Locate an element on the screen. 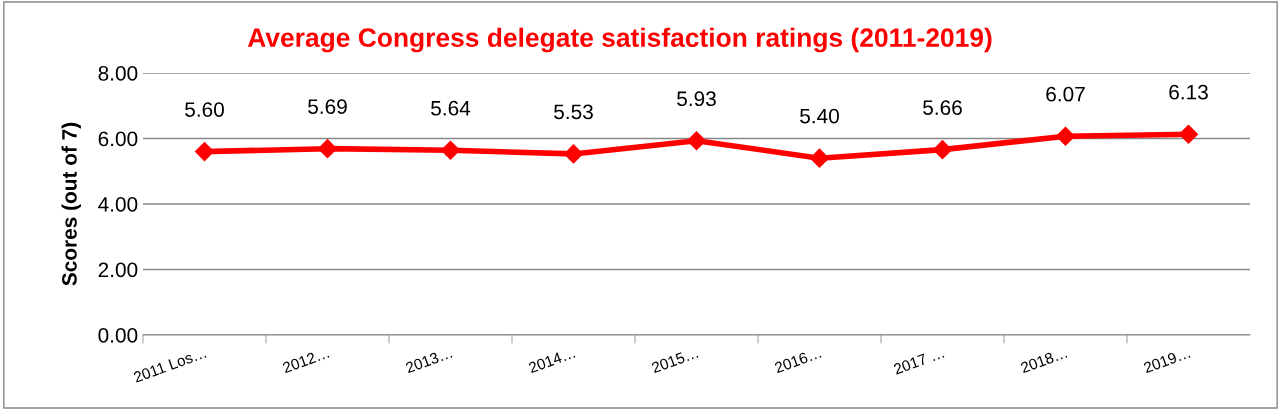 Image resolution: width=1281 pixels, height=410 pixels. y-tick-label: 8.00 is located at coordinates (118, 73).